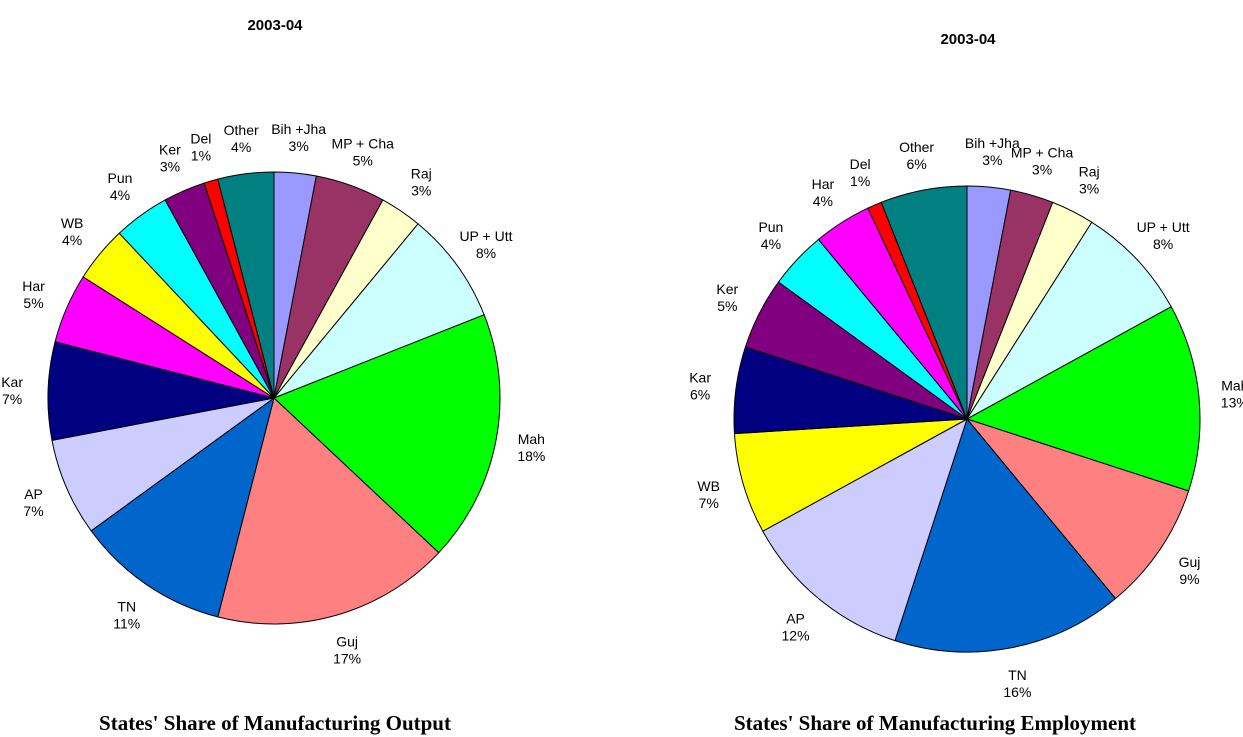  What do you see at coordinates (1189, 579) in the screenshot?
I see `slice-value-label: 9%` at bounding box center [1189, 579].